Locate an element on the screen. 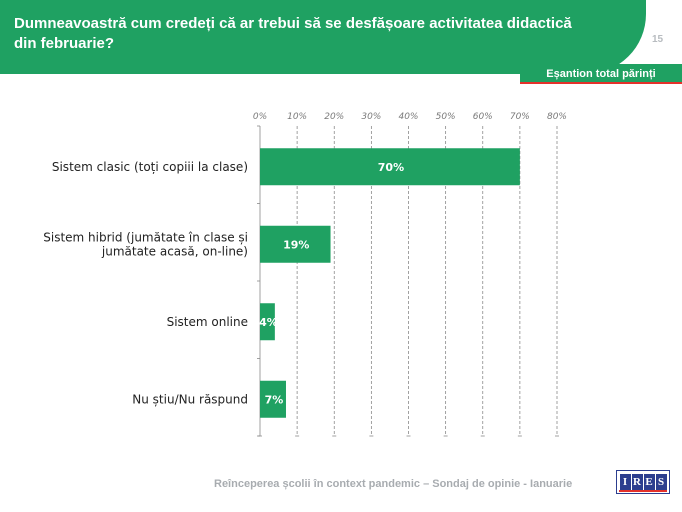  bar-data-label: 70% is located at coordinates (391, 167).